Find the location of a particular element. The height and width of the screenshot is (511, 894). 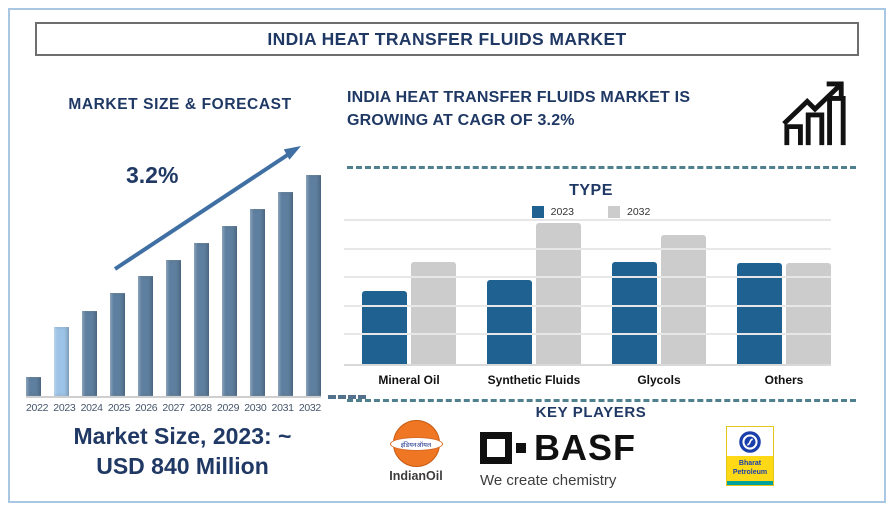

page-title: INDIA HEAT TRANSFER FLUIDS MARKET is located at coordinates (447, 38).